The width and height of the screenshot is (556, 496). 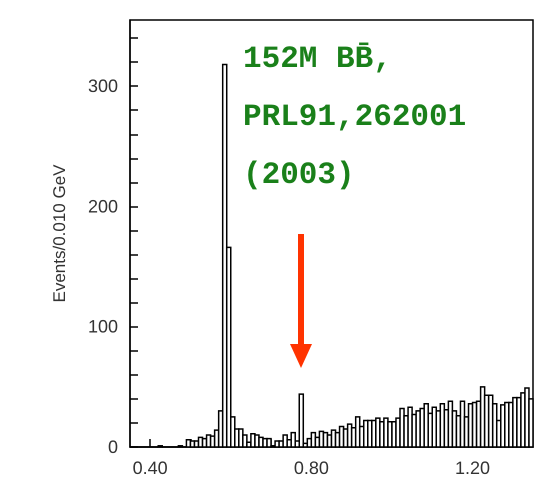 I want to click on y-axis-title: Events/0.010 GeV, so click(x=59, y=233).